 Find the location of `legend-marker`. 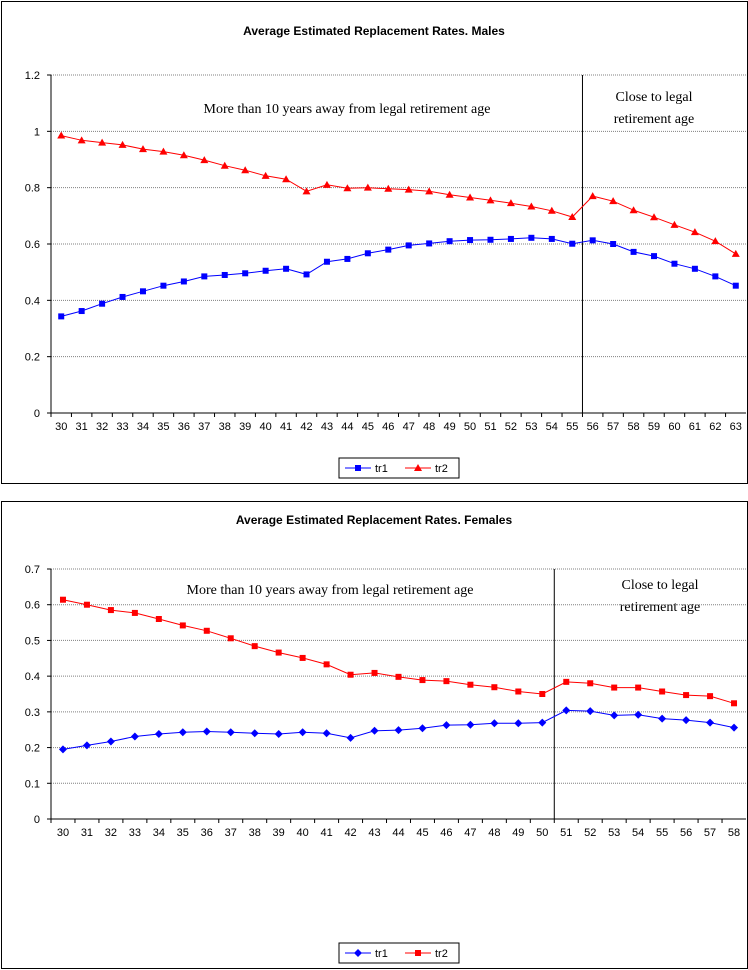

legend-marker is located at coordinates (418, 953).